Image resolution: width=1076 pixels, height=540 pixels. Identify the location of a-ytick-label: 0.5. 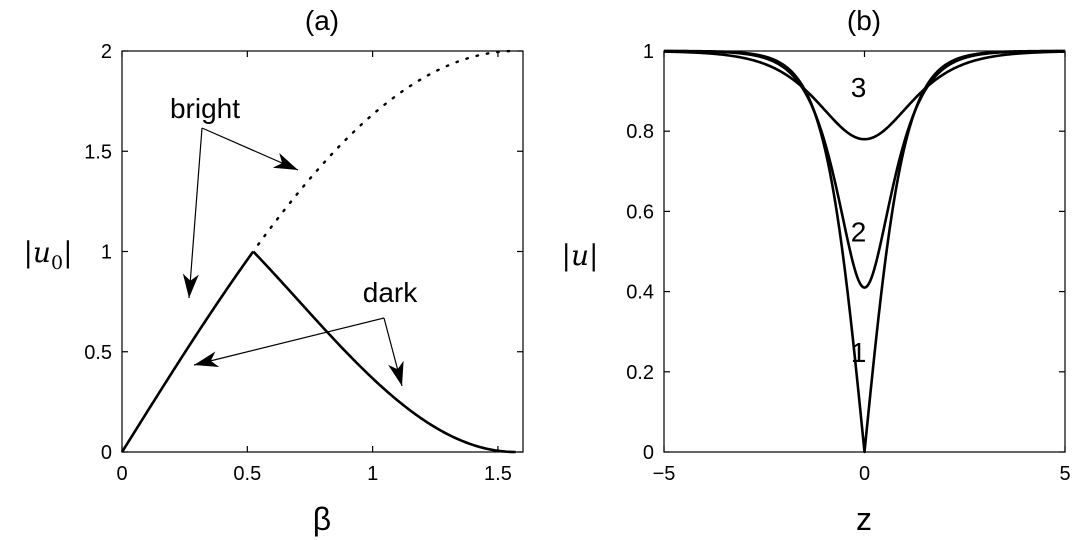
(98, 353).